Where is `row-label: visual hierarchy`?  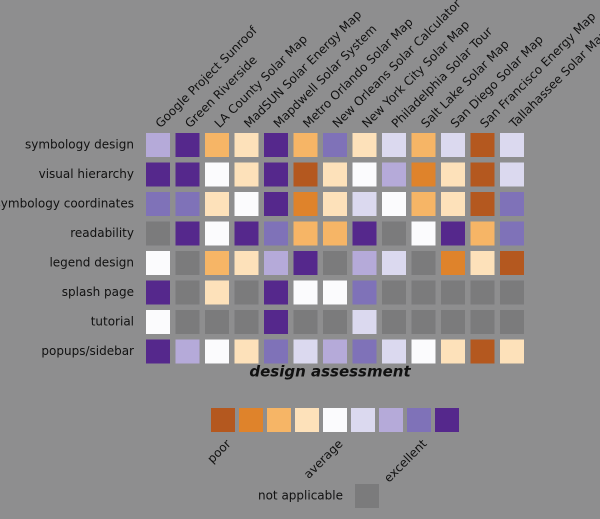 row-label: visual hierarchy is located at coordinates (86, 174).